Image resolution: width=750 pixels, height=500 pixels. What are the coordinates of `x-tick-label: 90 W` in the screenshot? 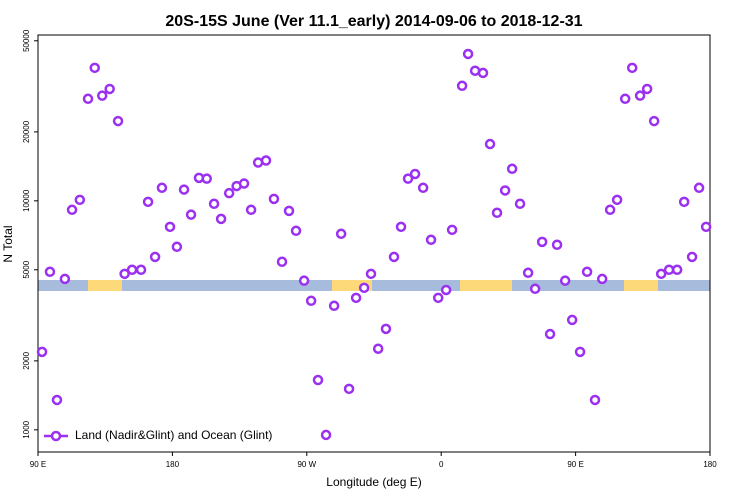 It's located at (306, 464).